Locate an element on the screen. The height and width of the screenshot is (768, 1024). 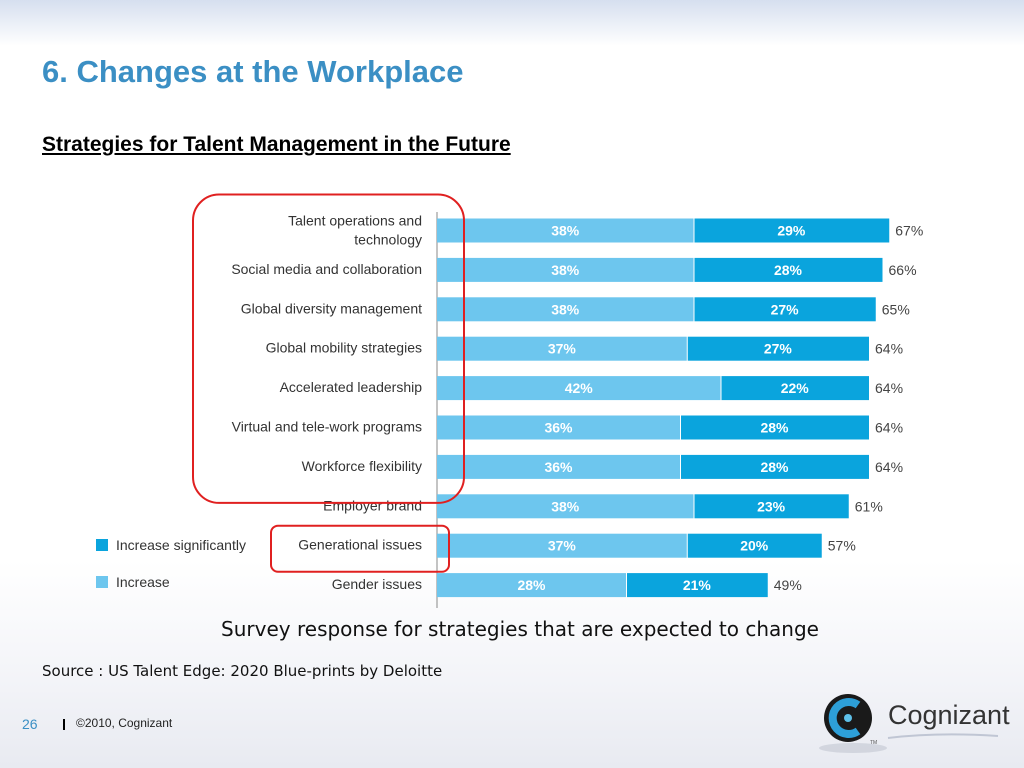
total-label-global-mobility-strategies: 64% is located at coordinates (889, 349).